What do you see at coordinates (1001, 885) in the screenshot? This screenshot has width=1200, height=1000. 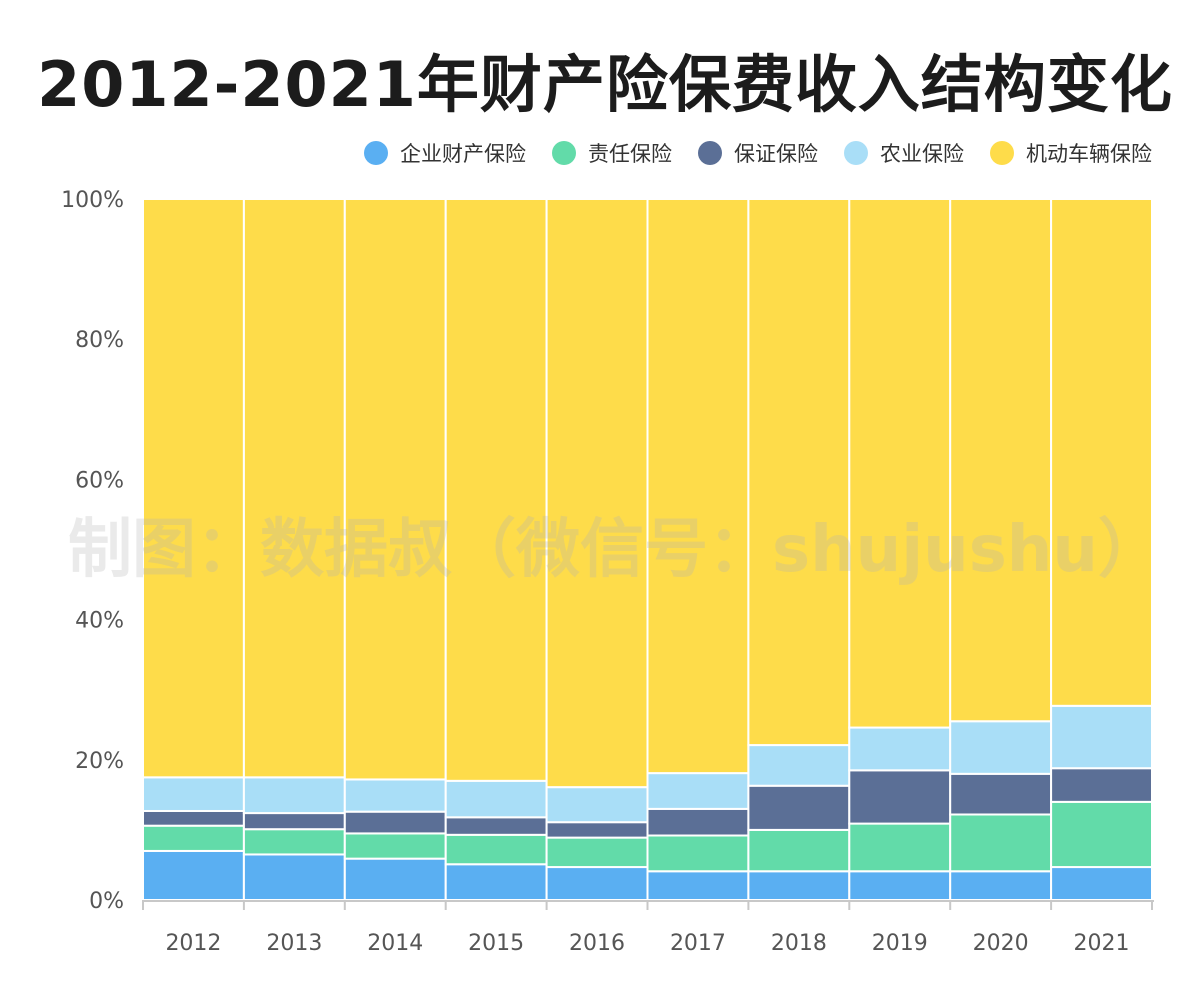 I see `bar-segment-2020-s0` at bounding box center [1001, 885].